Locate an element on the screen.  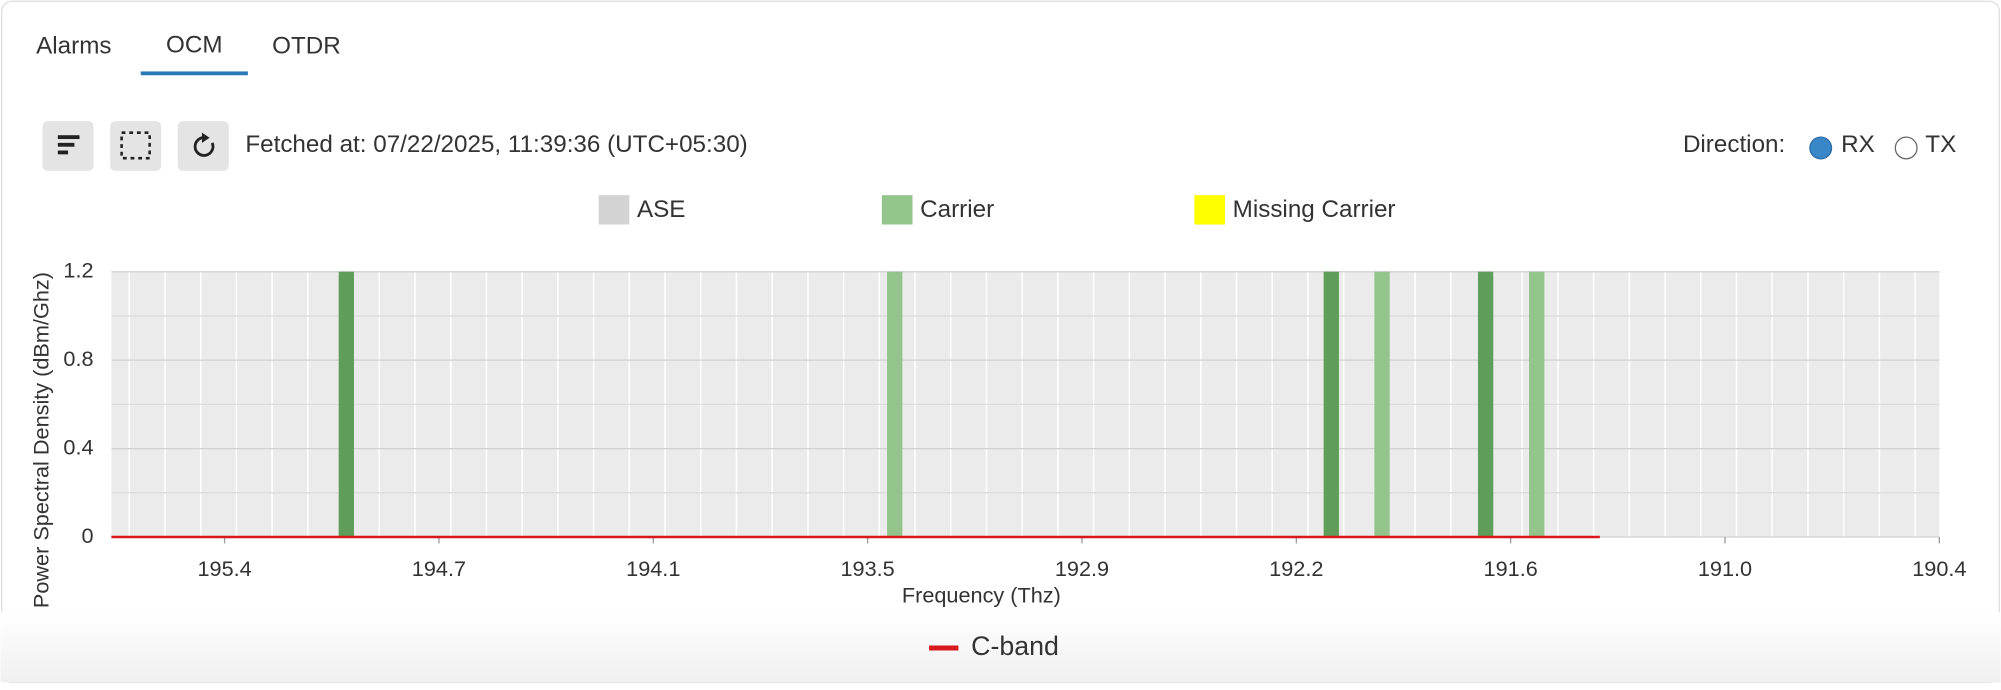
x-tick-label: 191.0 is located at coordinates (1725, 568).